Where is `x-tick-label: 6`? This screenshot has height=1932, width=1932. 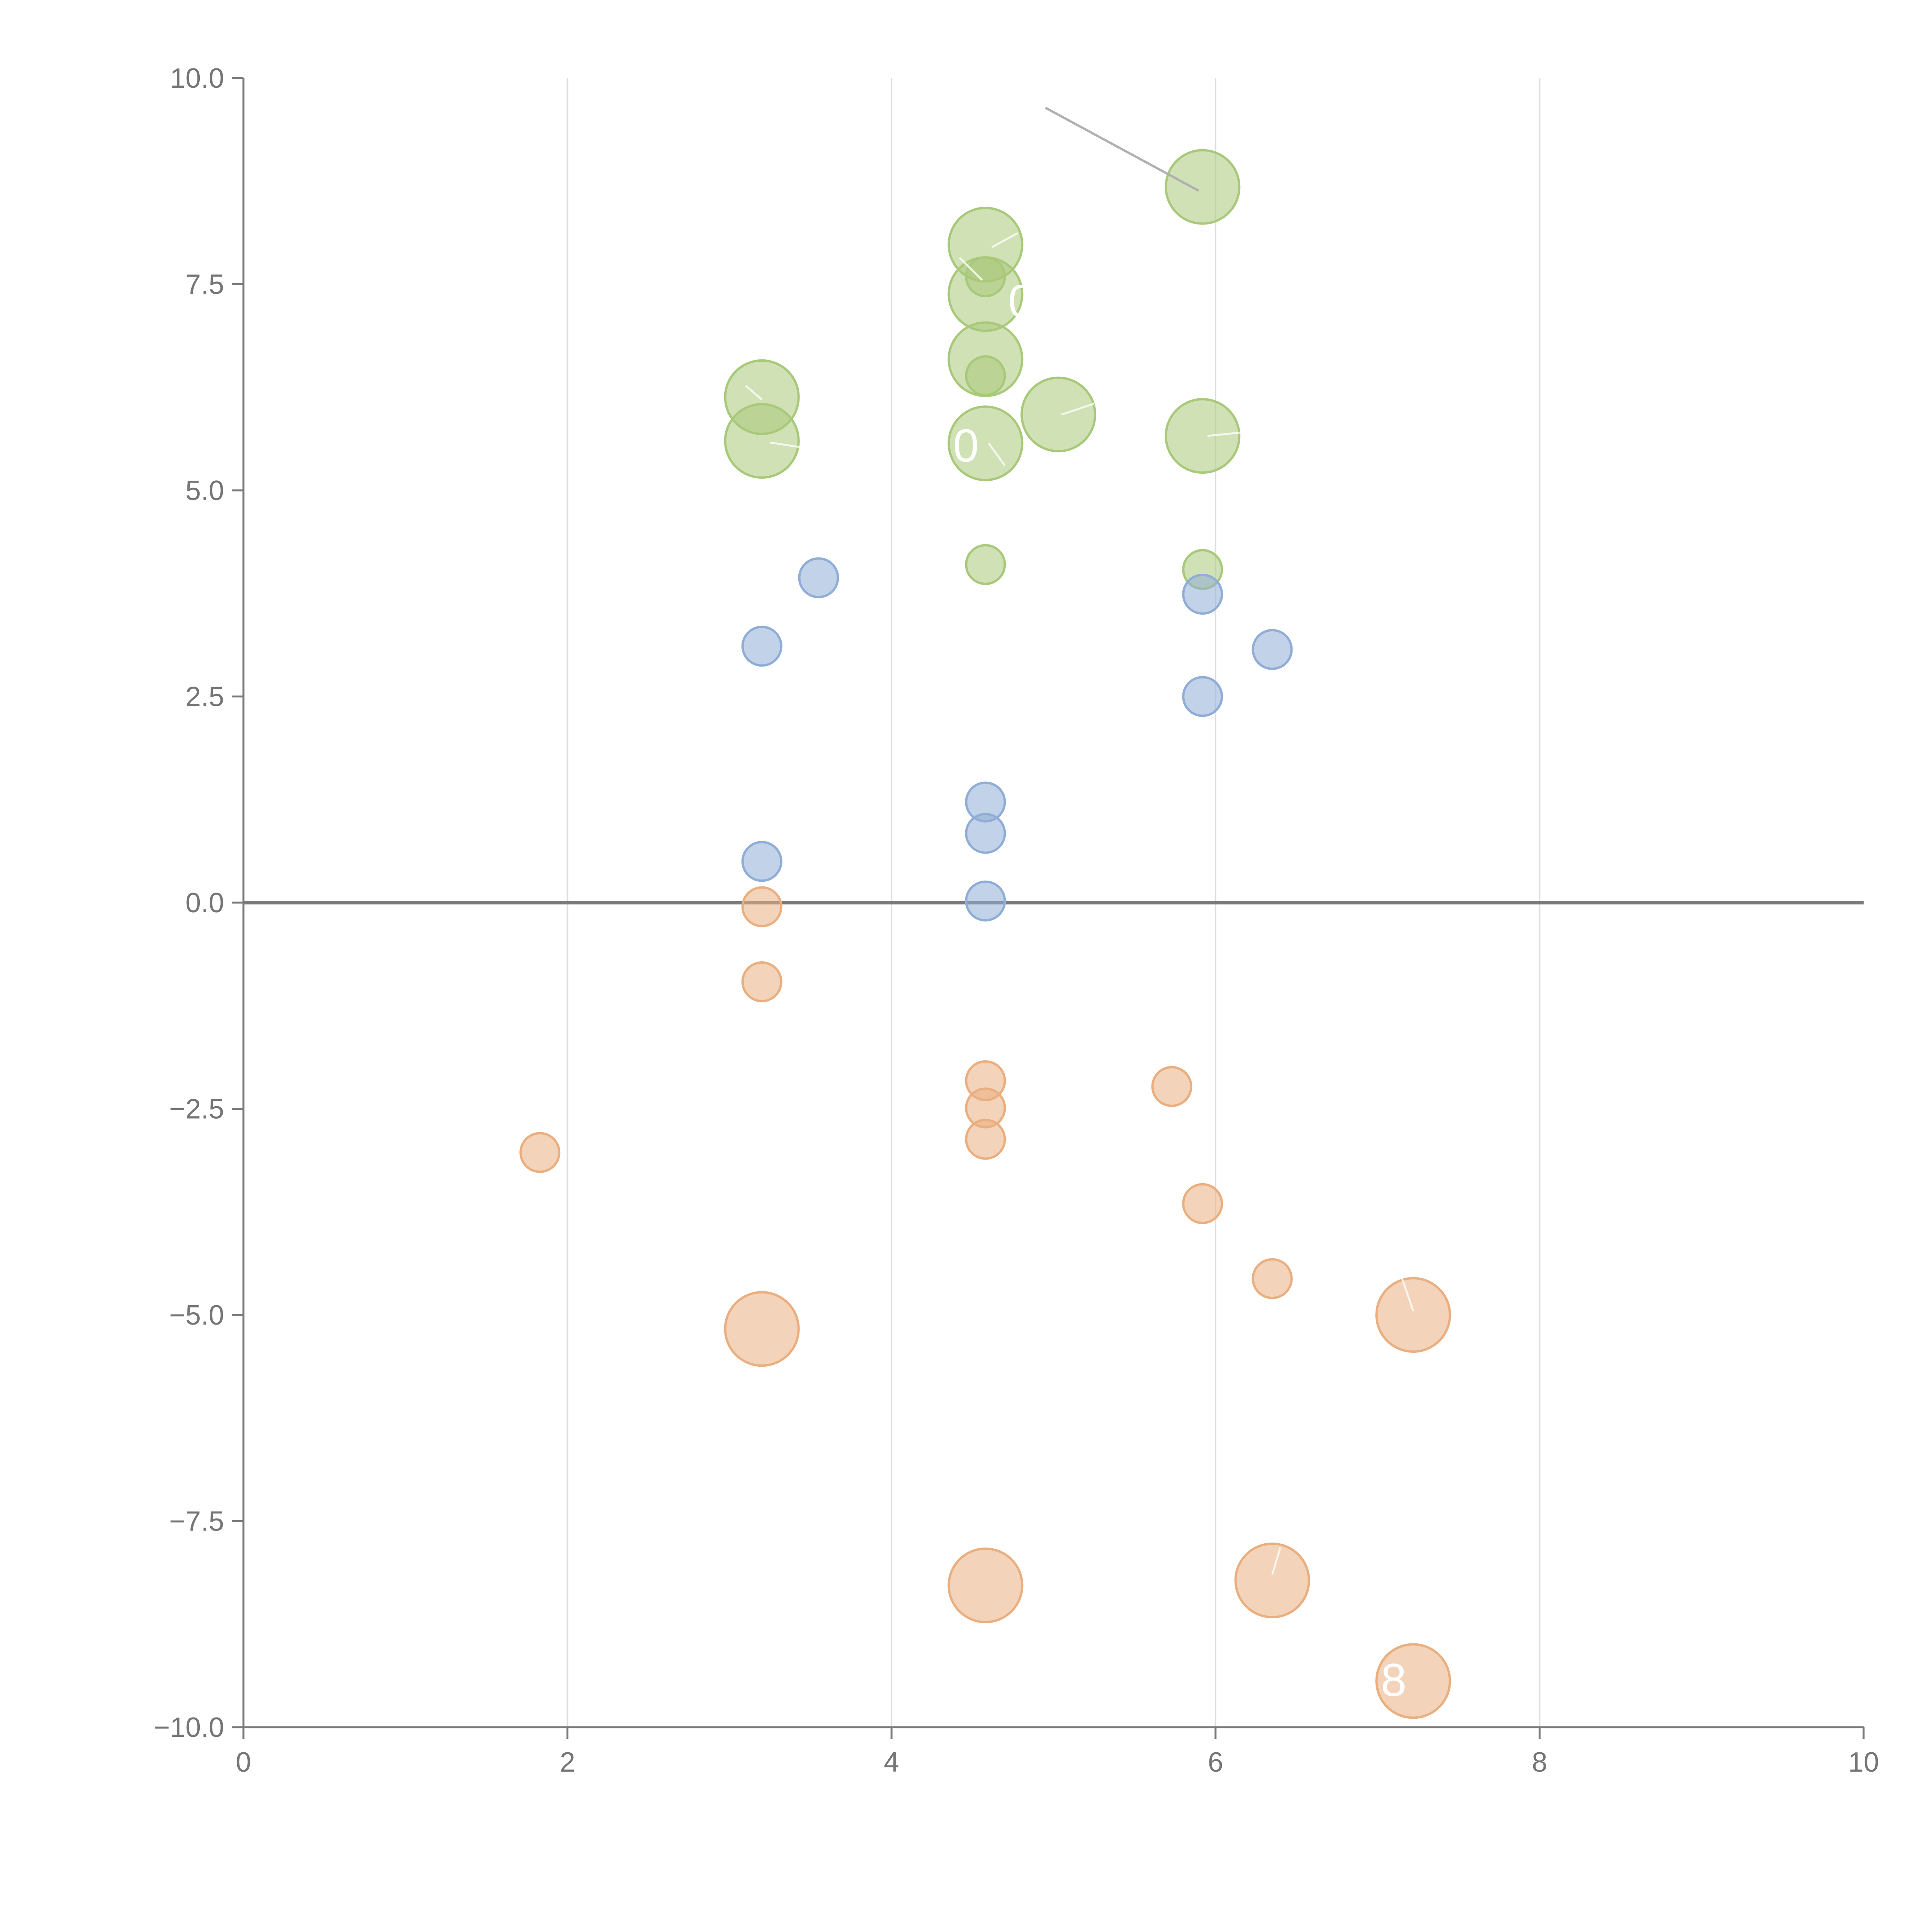
x-tick-label: 6 is located at coordinates (1215, 1763).